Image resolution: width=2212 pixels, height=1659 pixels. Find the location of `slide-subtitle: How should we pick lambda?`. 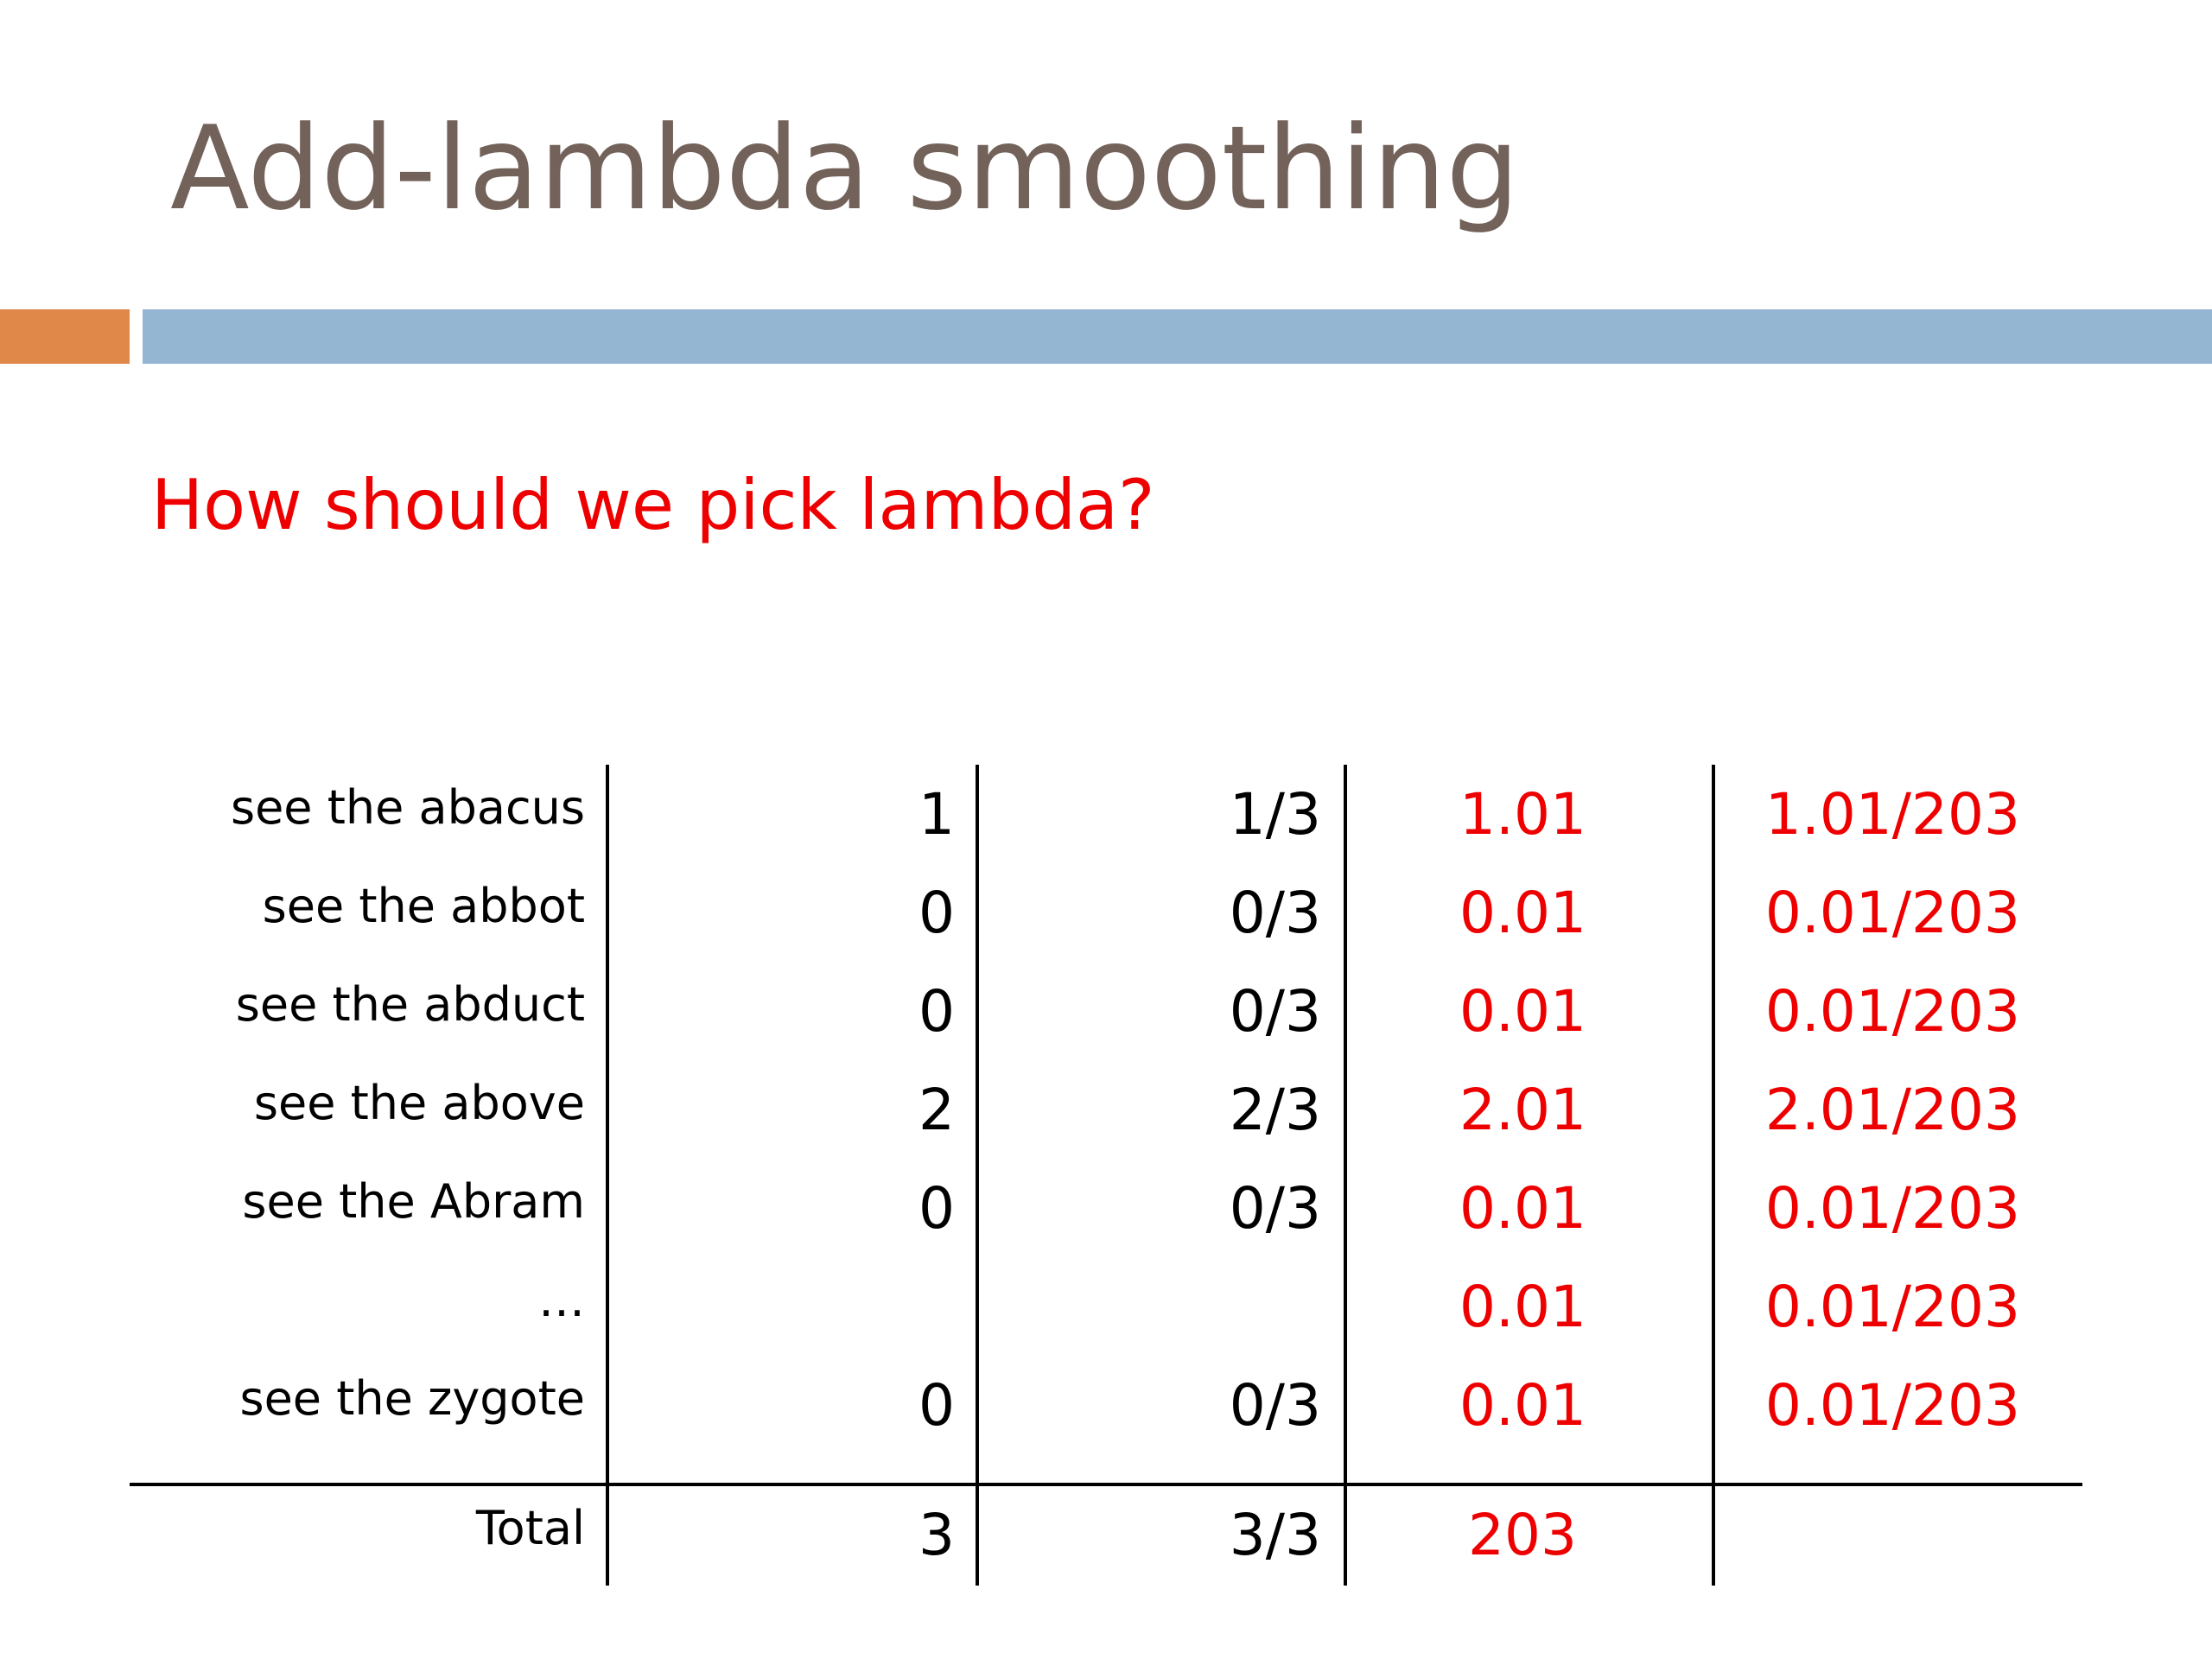

slide-subtitle: How should we pick lambda? is located at coordinates (653, 505).